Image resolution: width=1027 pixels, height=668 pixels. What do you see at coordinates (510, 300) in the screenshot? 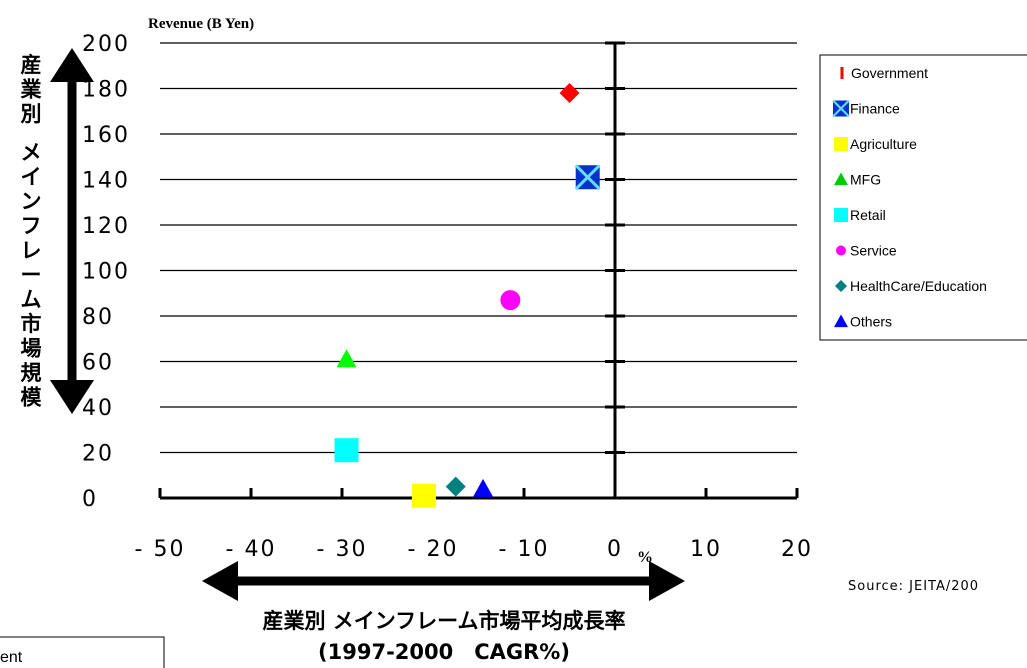
I see `data-point-service` at bounding box center [510, 300].